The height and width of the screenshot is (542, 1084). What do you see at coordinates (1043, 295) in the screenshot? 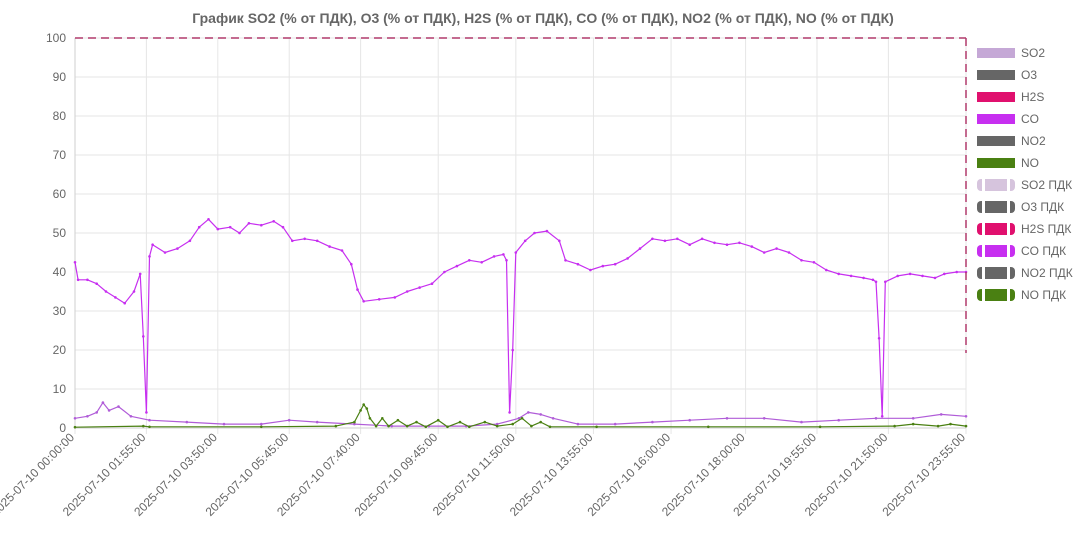
I see `legend-label: NO ПДК` at bounding box center [1043, 295].